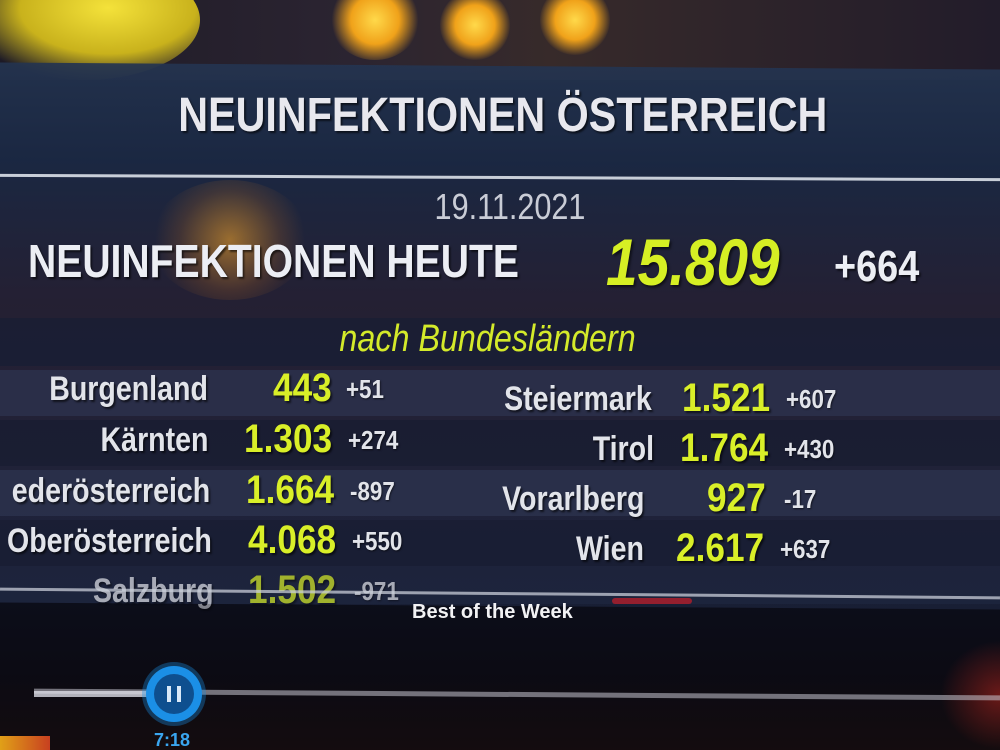 The width and height of the screenshot is (1000, 750). What do you see at coordinates (377, 541) in the screenshot?
I see `state-diff: +550` at bounding box center [377, 541].